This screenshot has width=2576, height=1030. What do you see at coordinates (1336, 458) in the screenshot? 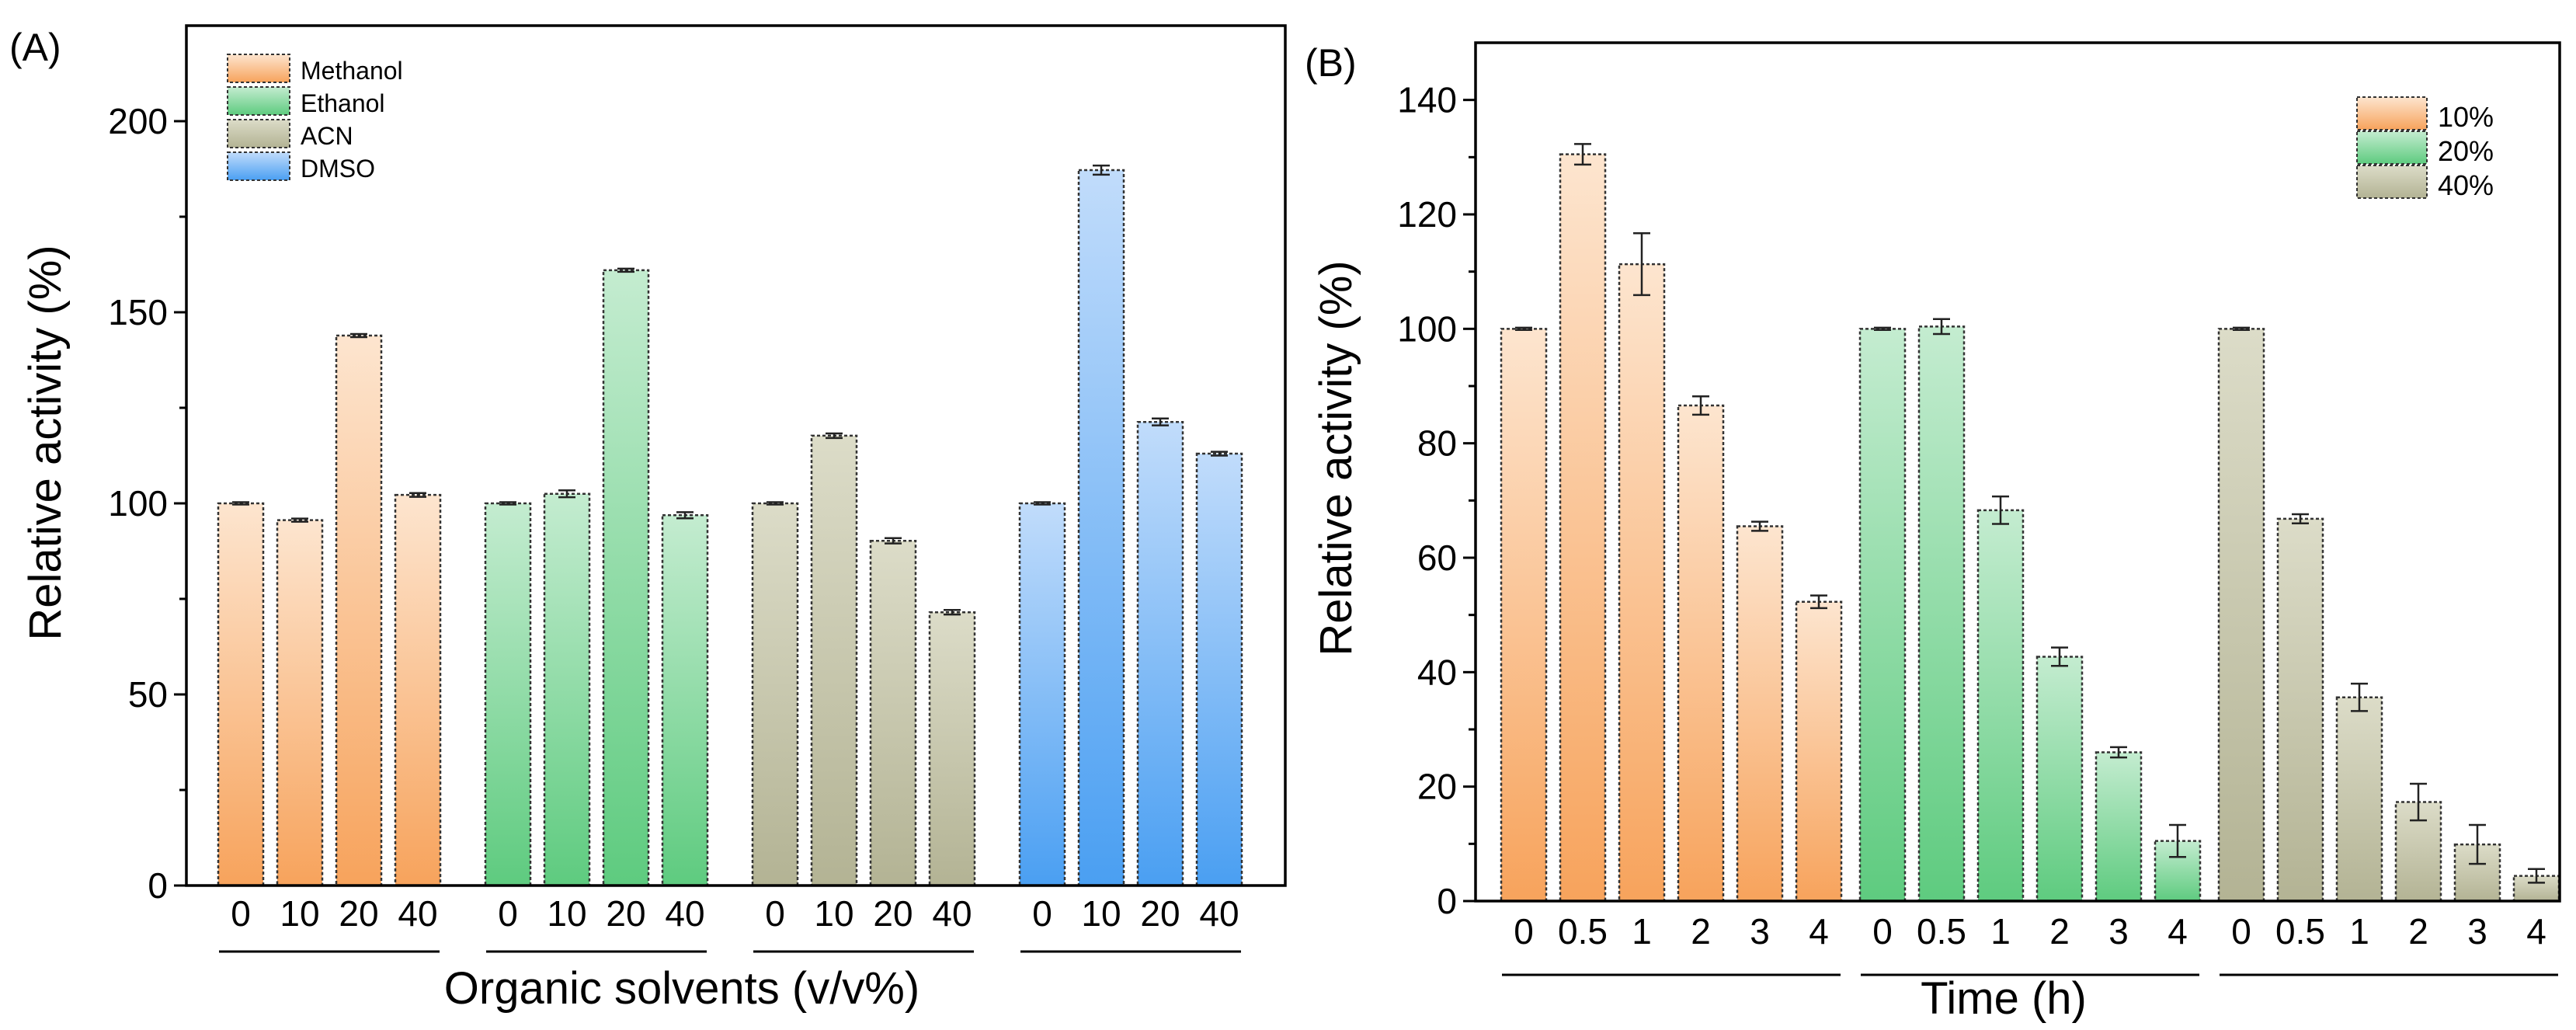
I see `panel-b-y-axis-title: Relative activity (%)` at bounding box center [1336, 458].